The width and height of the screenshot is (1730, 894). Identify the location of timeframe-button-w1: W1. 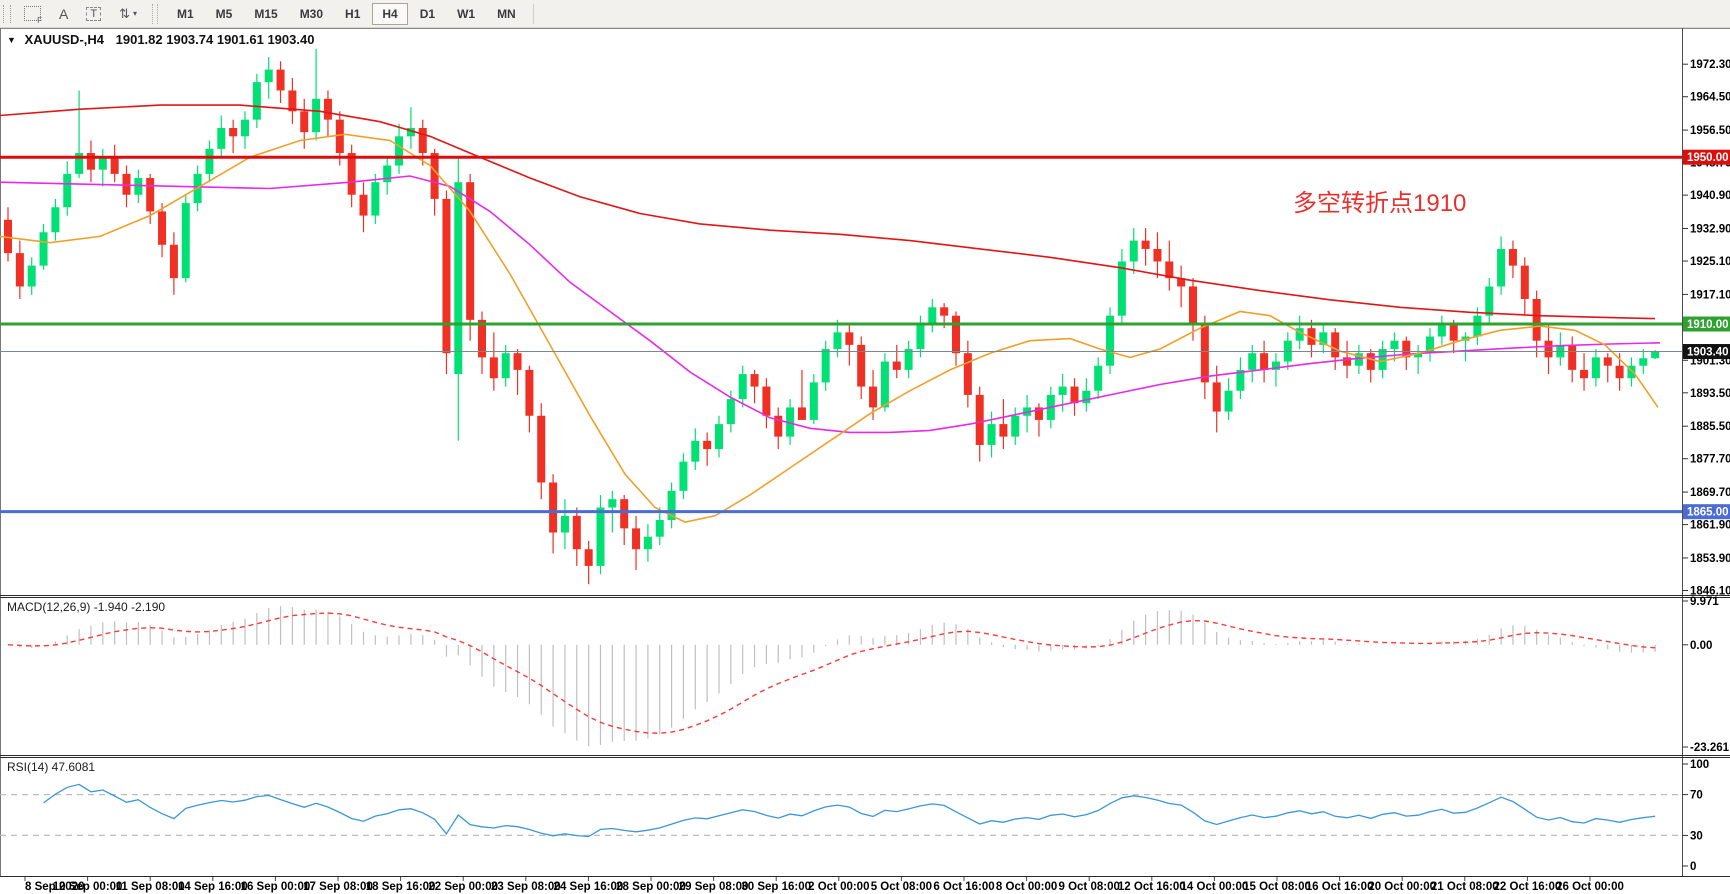
(466, 13).